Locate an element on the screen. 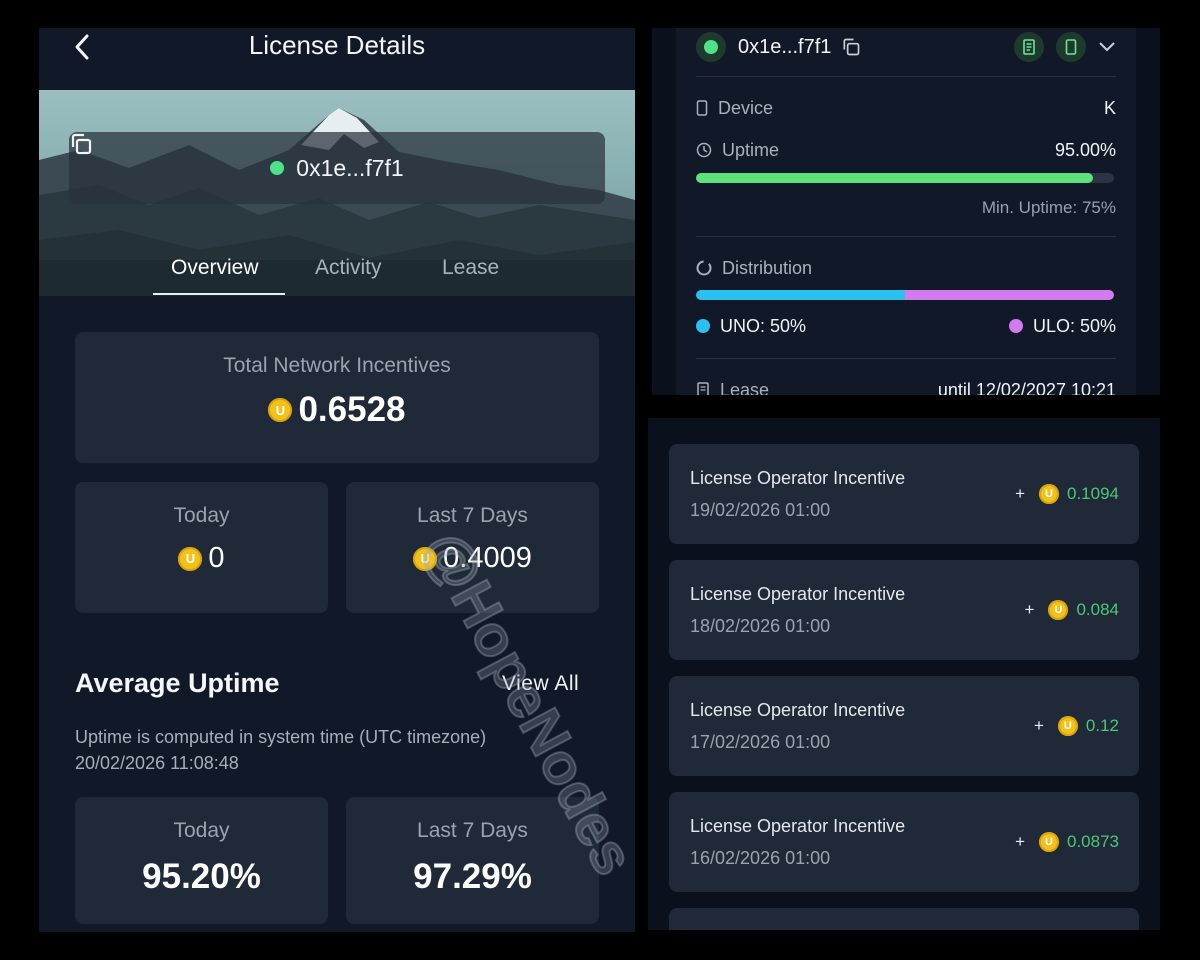  uno-label: UNO: 50% is located at coordinates (763, 325).